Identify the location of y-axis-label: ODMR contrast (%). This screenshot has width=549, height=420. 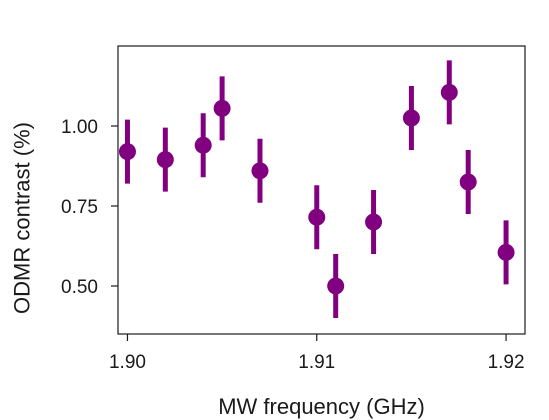
(22, 218).